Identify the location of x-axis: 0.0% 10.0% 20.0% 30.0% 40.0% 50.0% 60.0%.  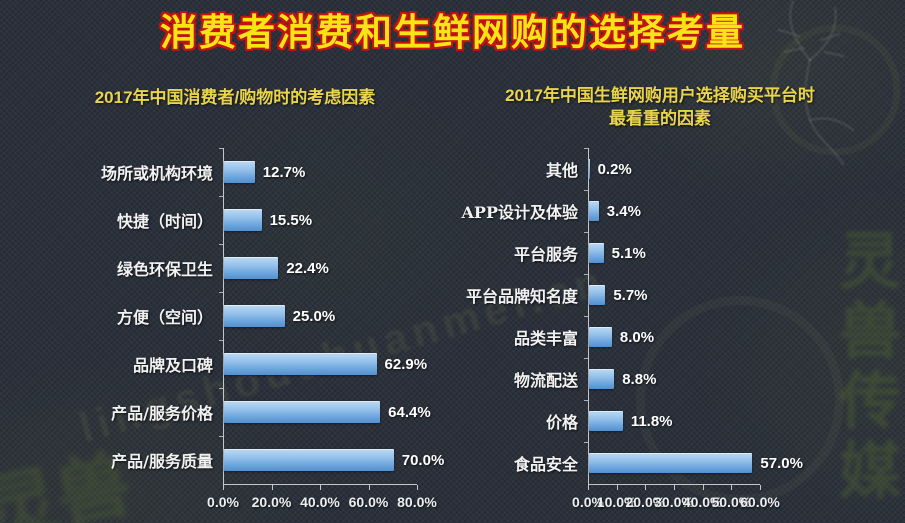
(676, 499).